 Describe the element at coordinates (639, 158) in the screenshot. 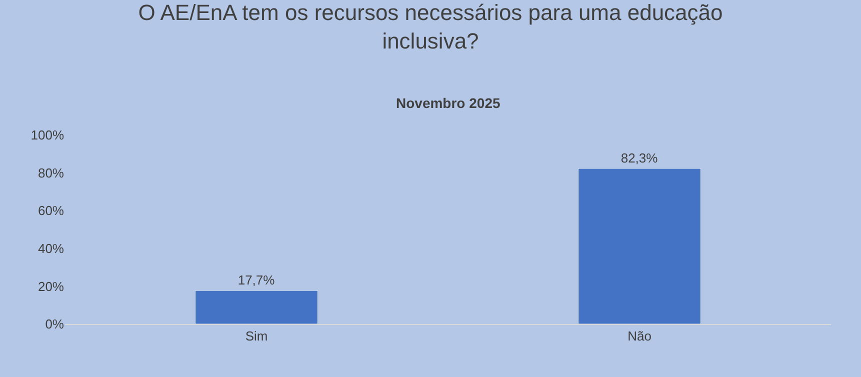

I see `data-label: 82,3%` at that location.